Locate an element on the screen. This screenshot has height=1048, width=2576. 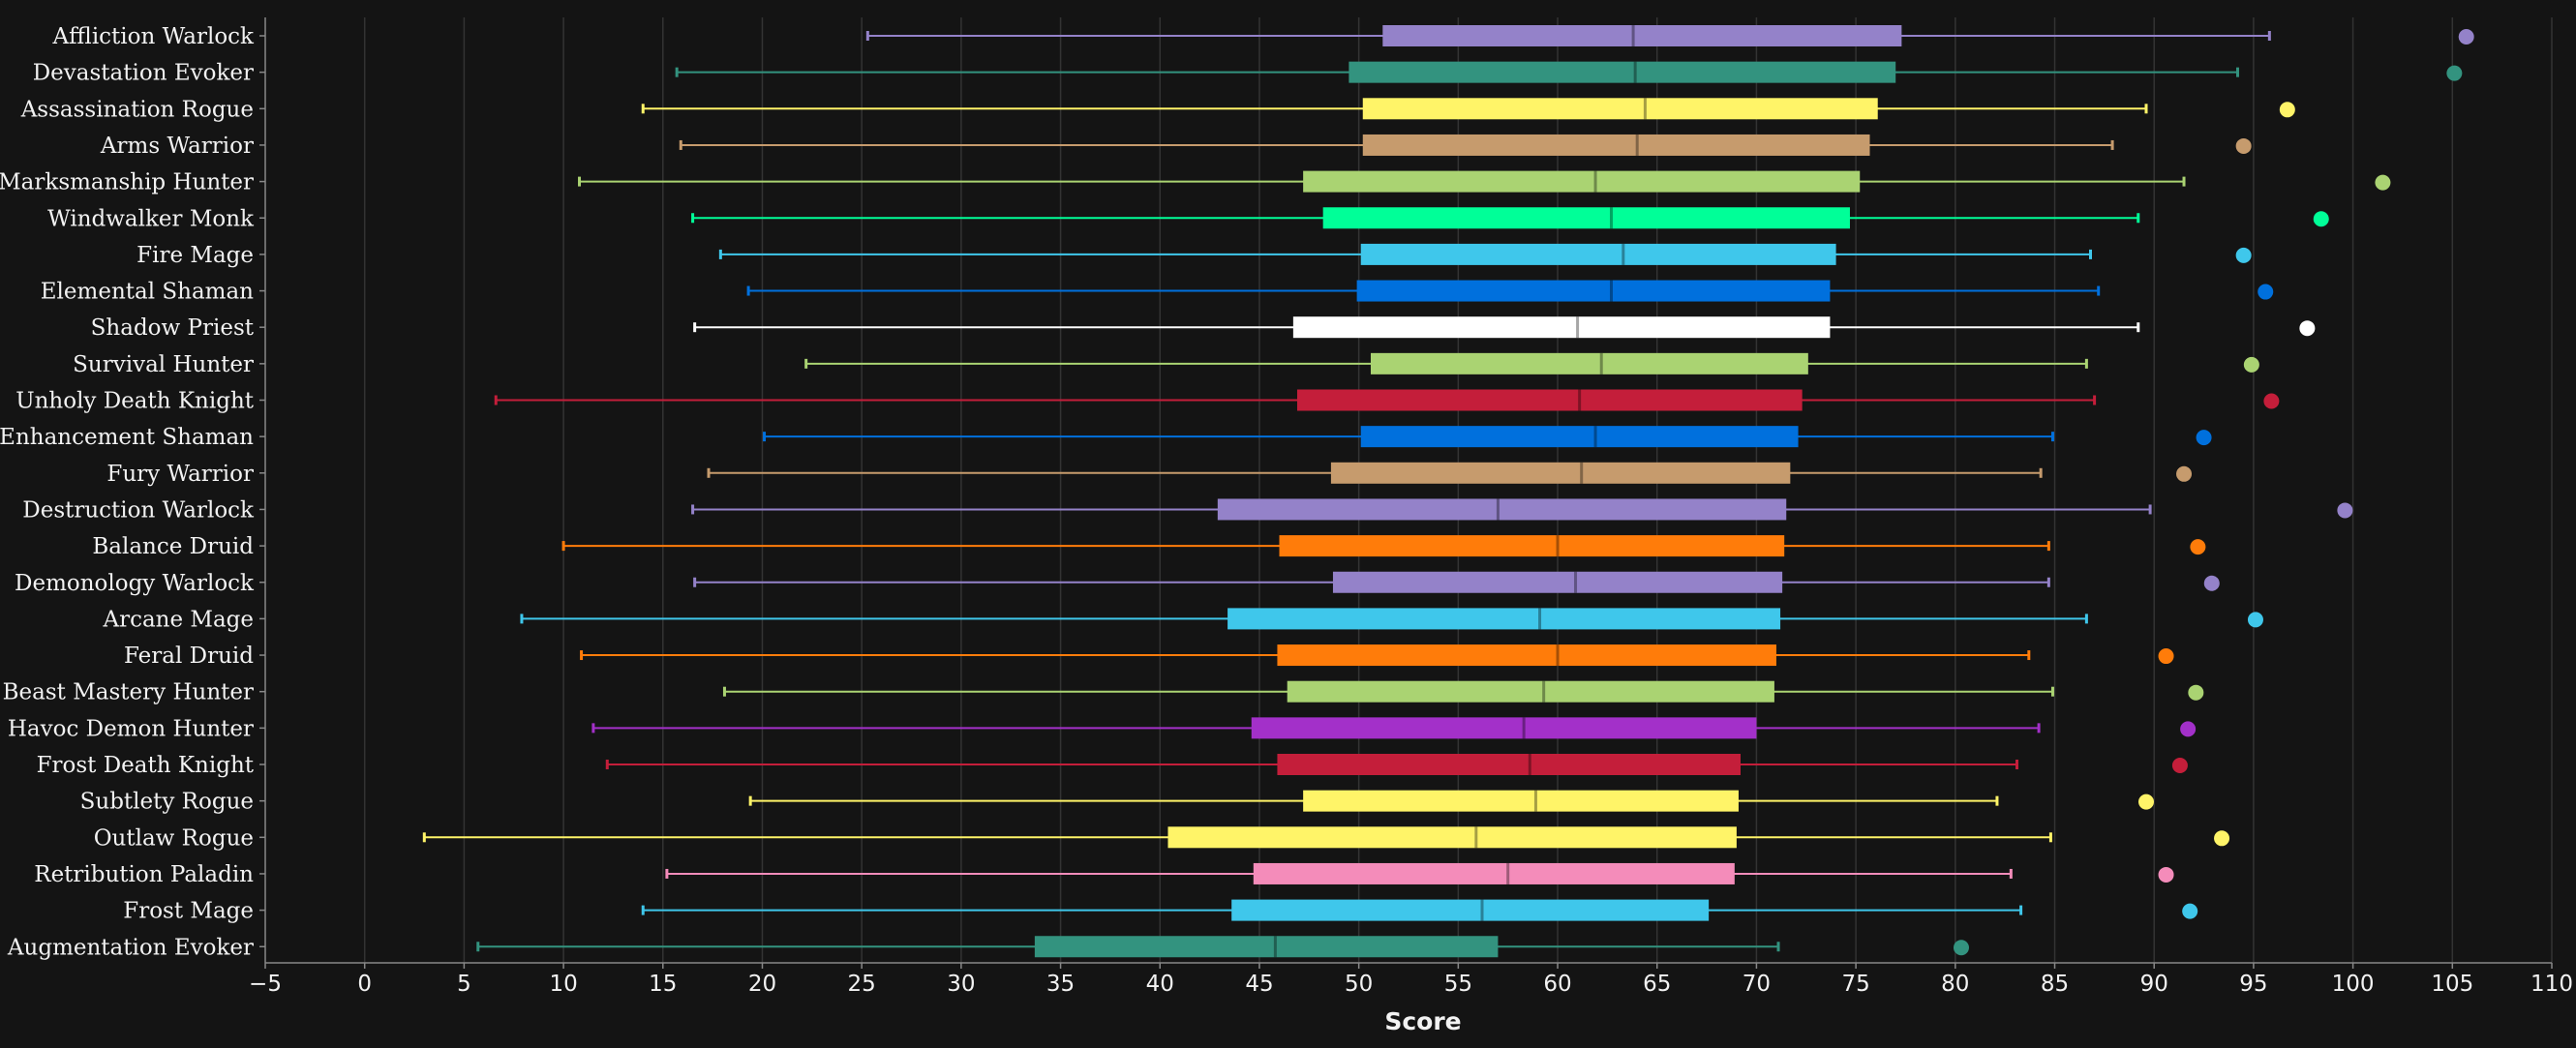
x-tick-label: 75 is located at coordinates (1855, 984).